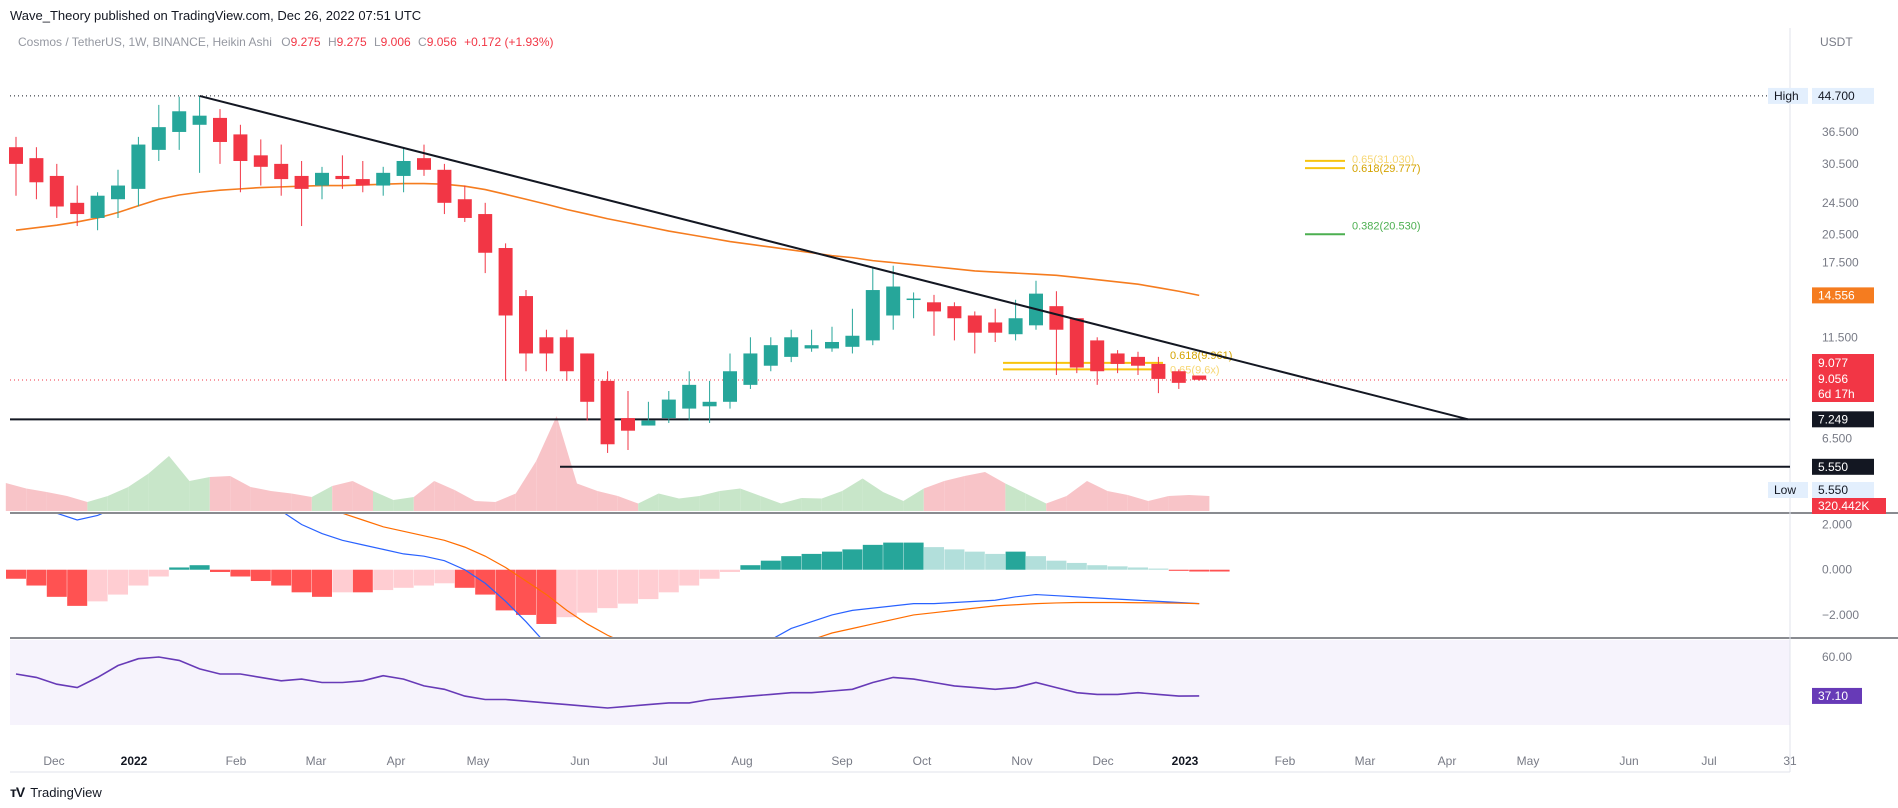 The image size is (1898, 808). I want to click on moving-average, so click(607, 239).